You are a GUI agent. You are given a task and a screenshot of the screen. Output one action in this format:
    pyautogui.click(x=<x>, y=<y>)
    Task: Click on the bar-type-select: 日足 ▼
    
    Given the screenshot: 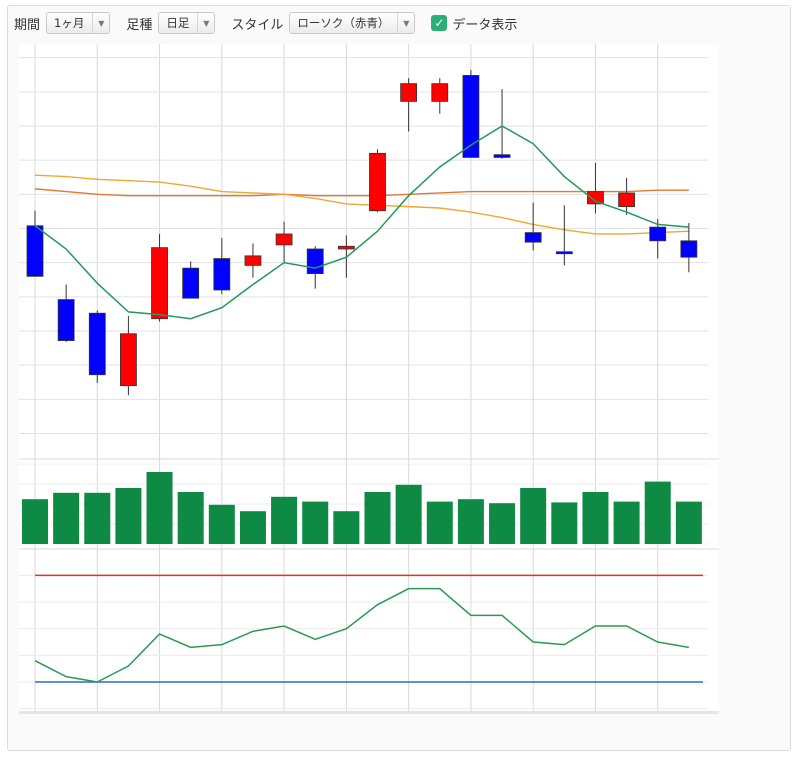 What is the action you would take?
    pyautogui.click(x=187, y=23)
    